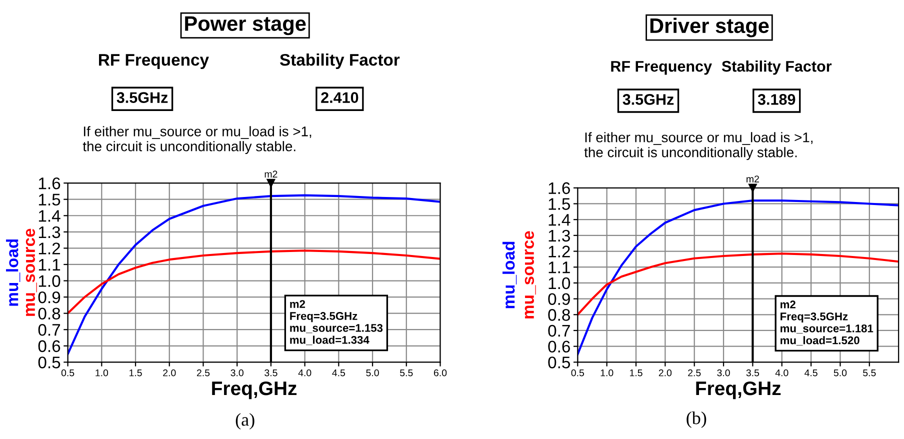 The height and width of the screenshot is (439, 904). What do you see at coordinates (709, 28) in the screenshot?
I see `chart-title: Driver stage` at bounding box center [709, 28].